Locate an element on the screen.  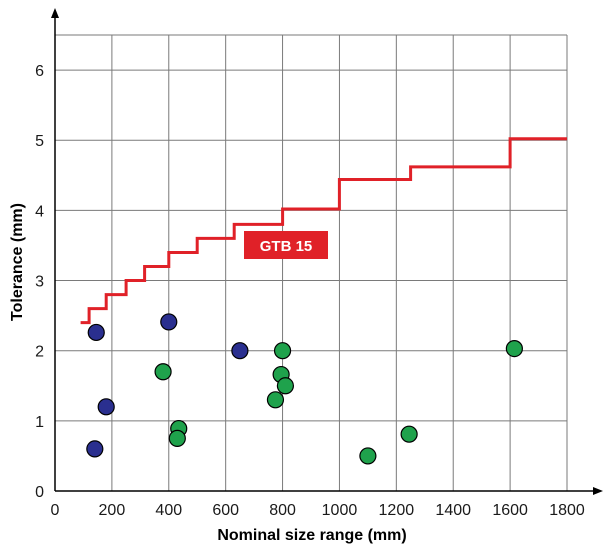
y-axis-title: Tolerance (mm) is located at coordinates (17, 262).